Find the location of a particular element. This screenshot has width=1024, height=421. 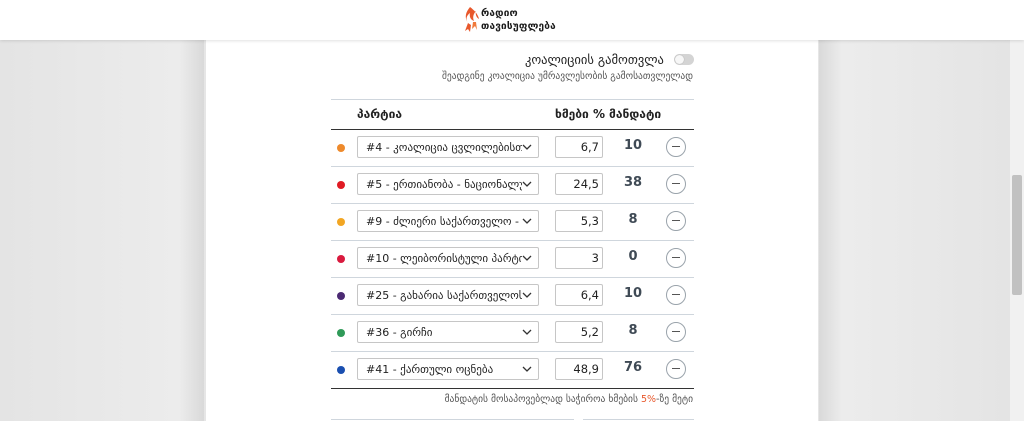

site-logo: რადიო თავისუფლება is located at coordinates (512, 20).